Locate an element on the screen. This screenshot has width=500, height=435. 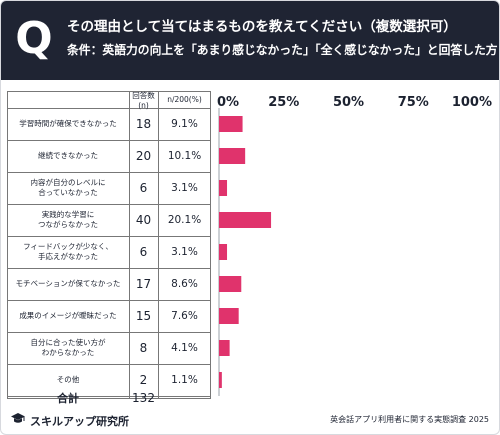
response-percent: 1.1% is located at coordinates (184, 380).